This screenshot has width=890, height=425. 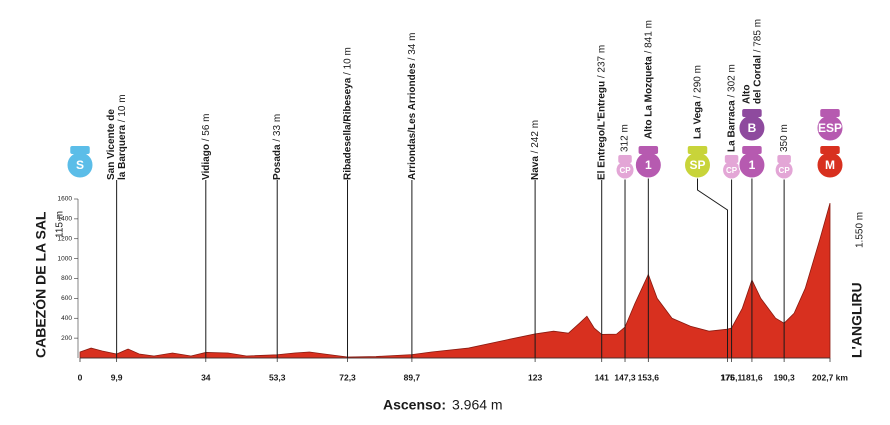 I want to click on x-tick-label: 176,1, so click(x=732, y=377).